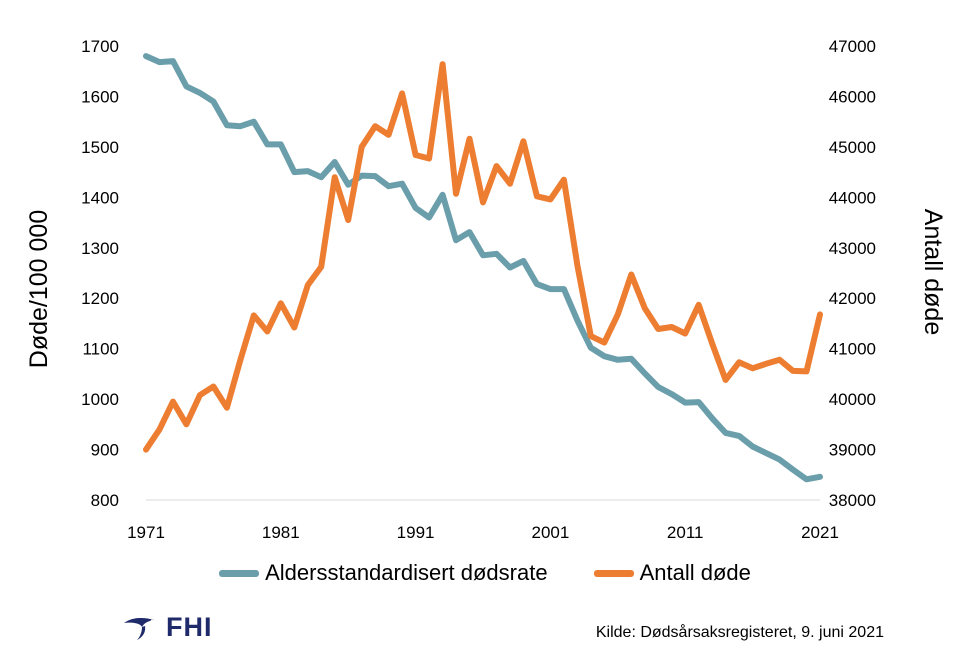  Describe the element at coordinates (281, 532) in the screenshot. I see `x-tick-label: 1981` at that location.